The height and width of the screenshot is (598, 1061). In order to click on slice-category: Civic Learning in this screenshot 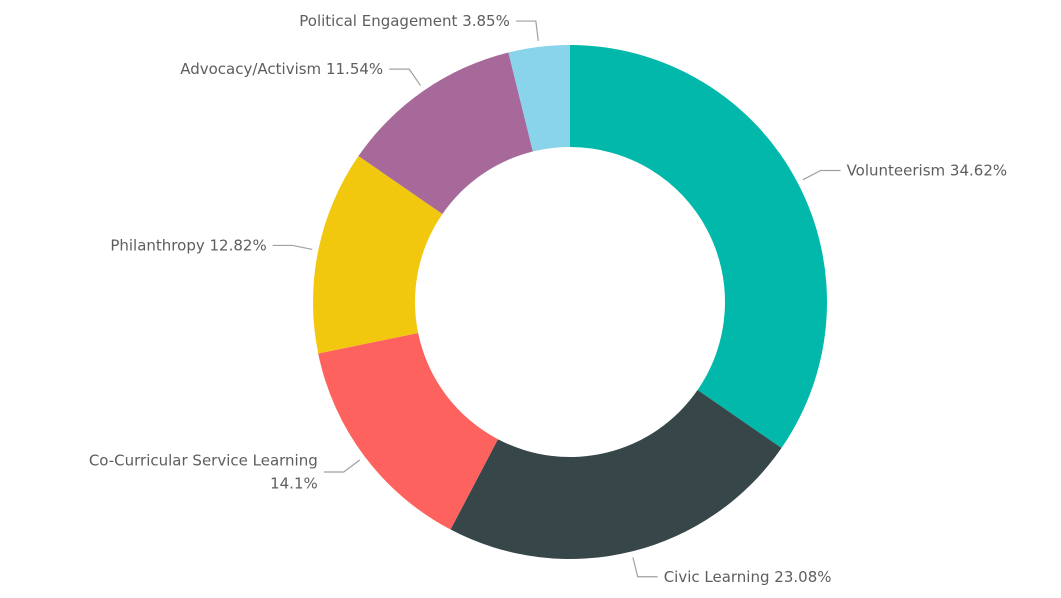, I will do `click(717, 576)`.